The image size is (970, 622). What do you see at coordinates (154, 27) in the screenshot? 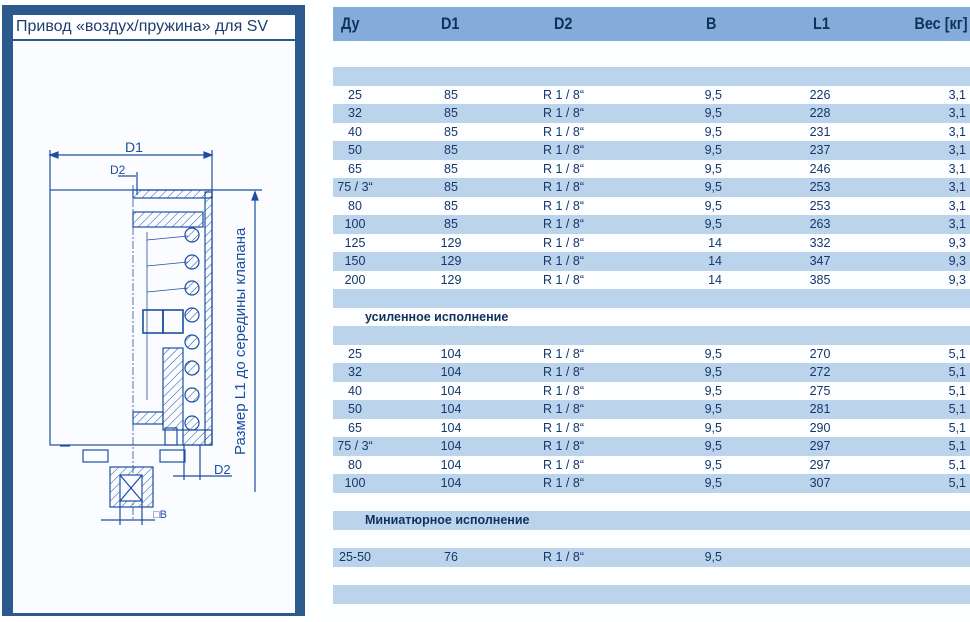
I see `panel-title: Привод «воздух/пружина» для SV` at bounding box center [154, 27].